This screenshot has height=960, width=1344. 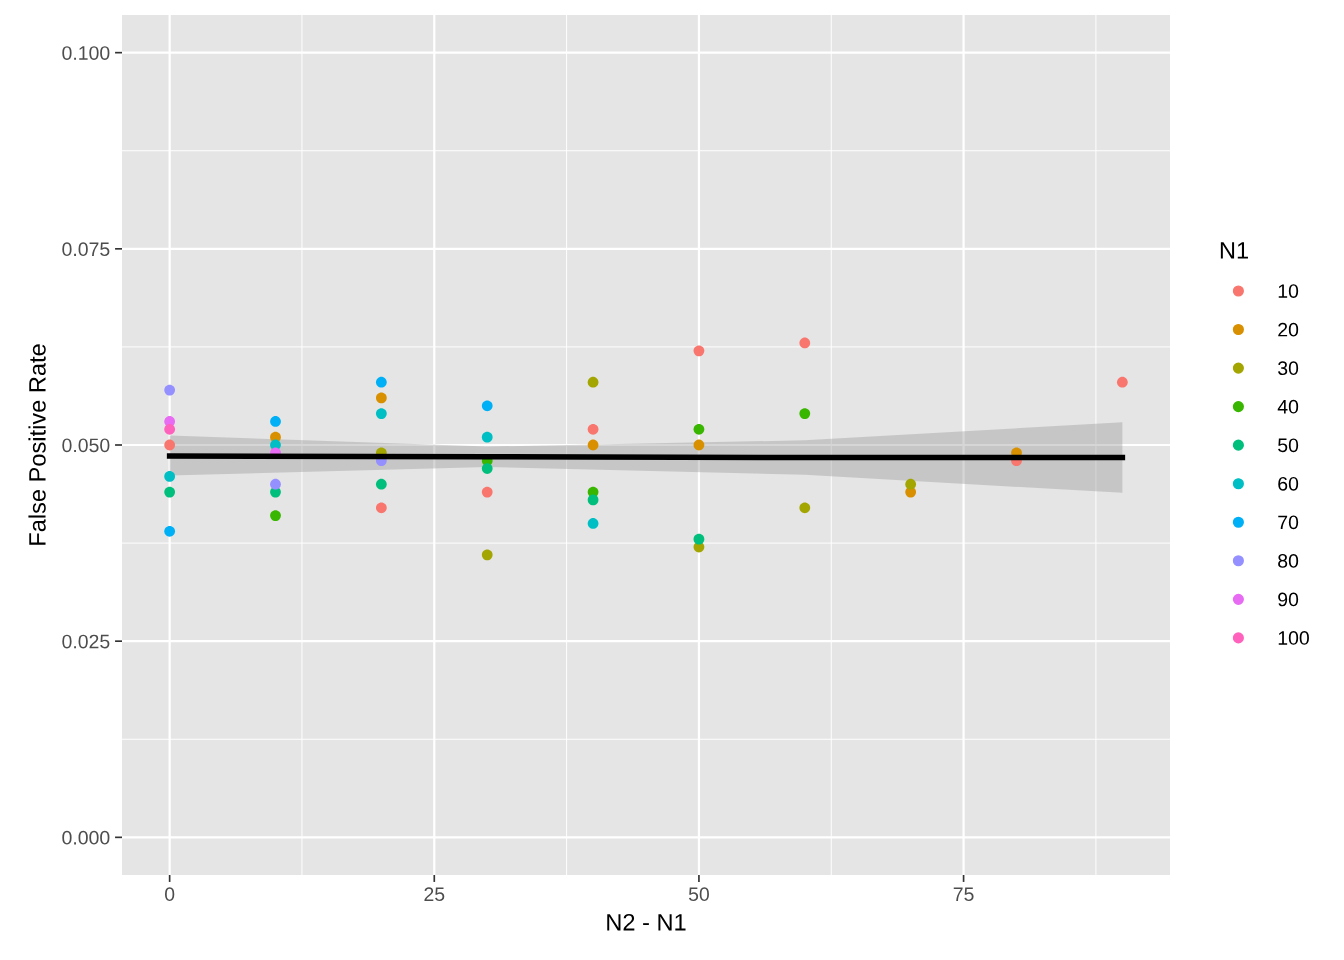 I want to click on legend-label: 10, so click(x=1288, y=291).